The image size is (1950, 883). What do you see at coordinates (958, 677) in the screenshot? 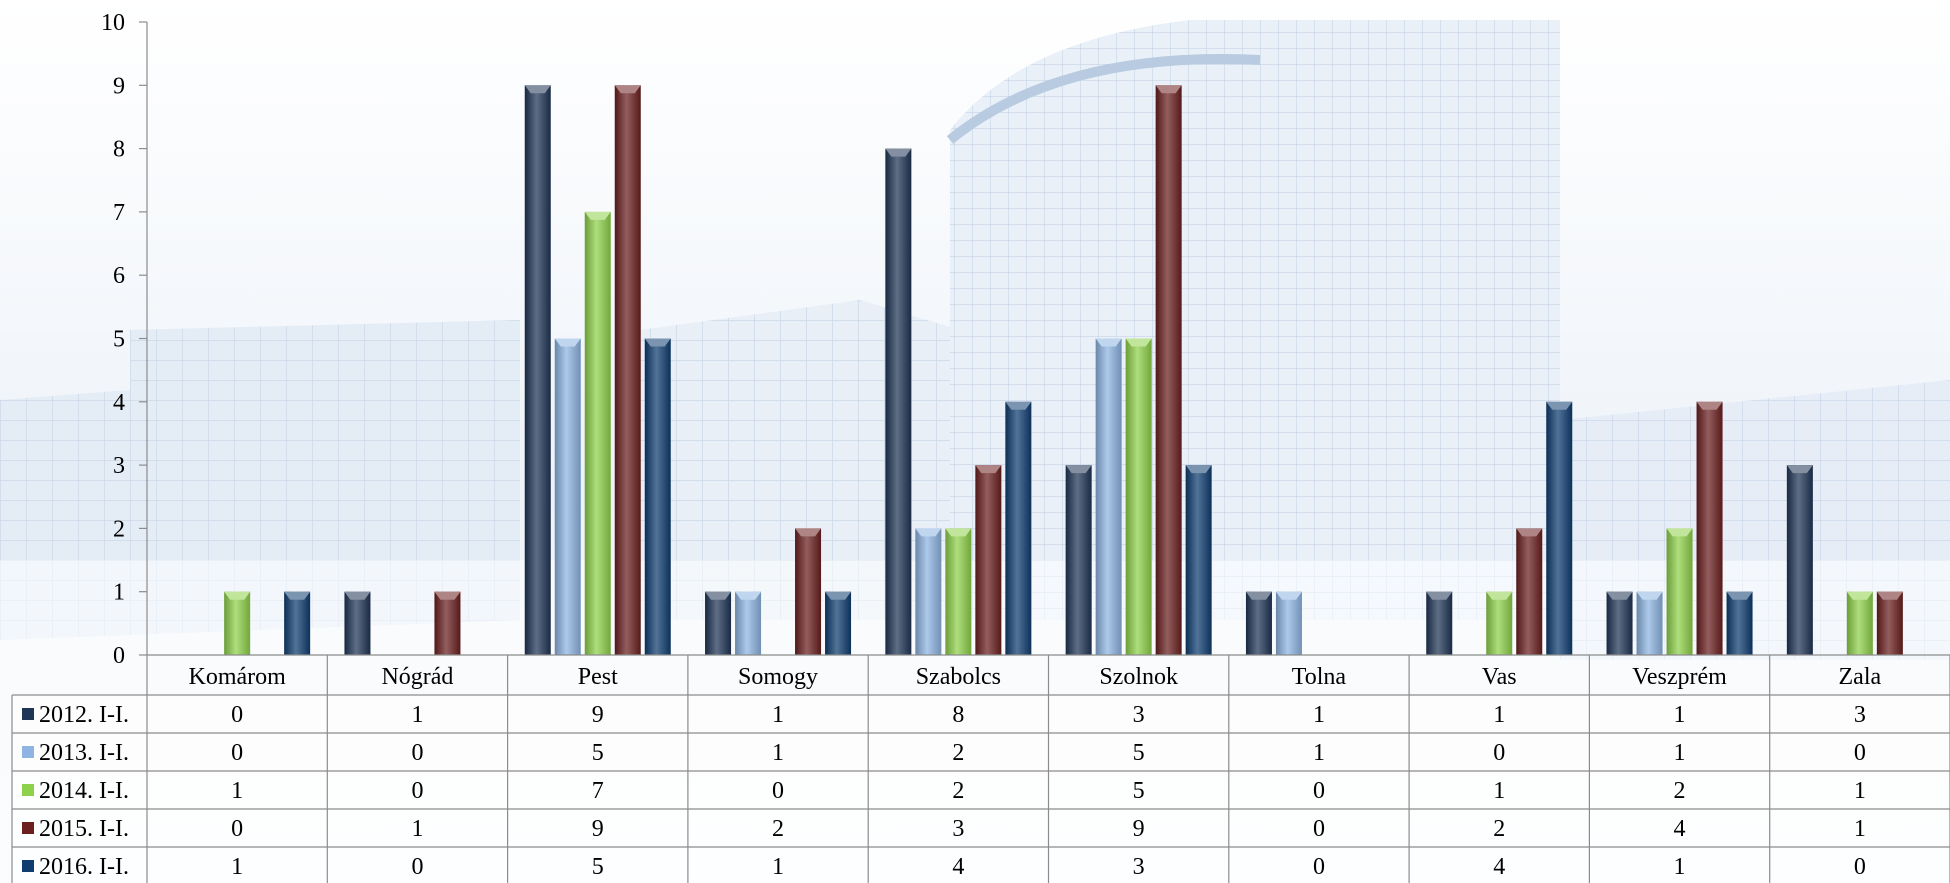
I see `category-label: Szabolcs` at bounding box center [958, 677].